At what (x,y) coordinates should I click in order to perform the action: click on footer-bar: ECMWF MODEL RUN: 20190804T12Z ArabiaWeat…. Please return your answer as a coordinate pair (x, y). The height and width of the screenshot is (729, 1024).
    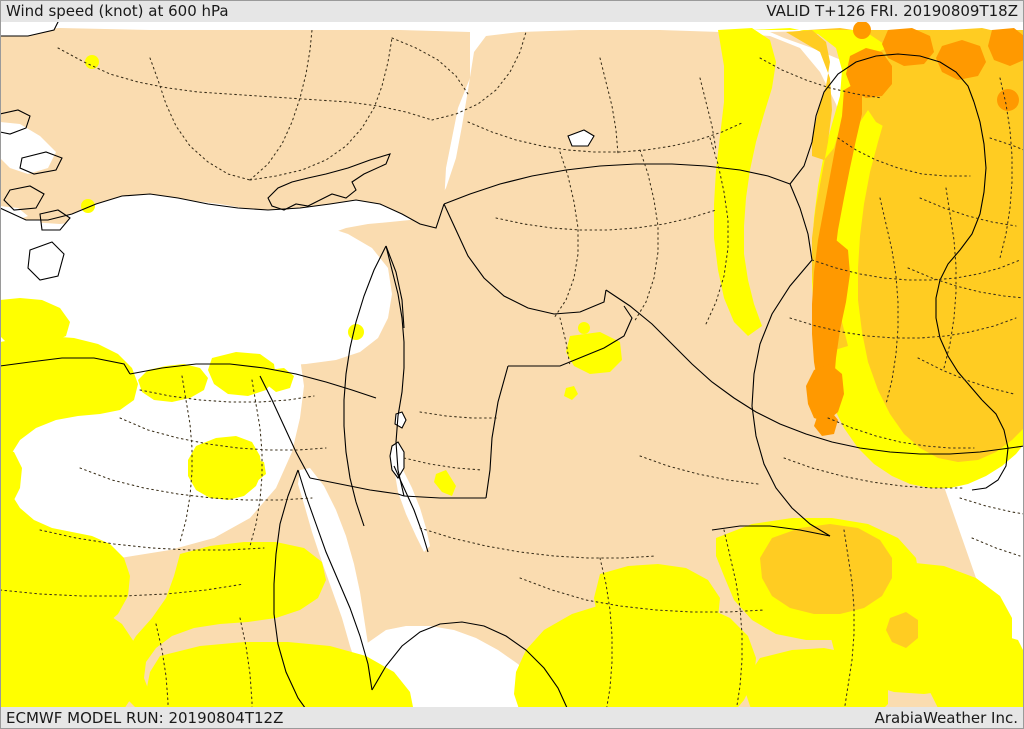
    Looking at the image, I should click on (512, 718).